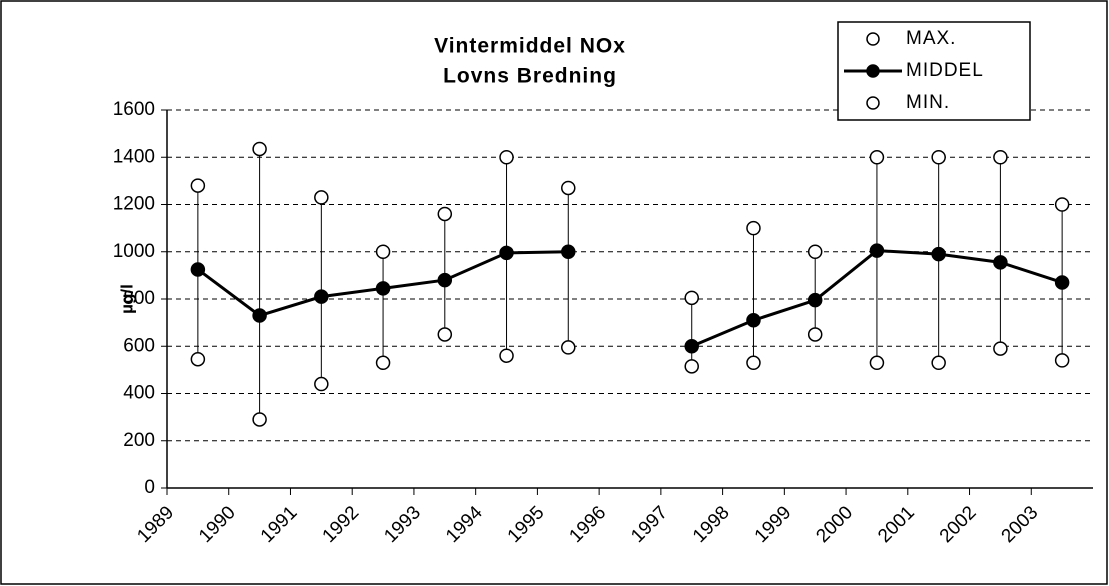  What do you see at coordinates (149, 487) in the screenshot?
I see `y-tick-label: 0` at bounding box center [149, 487].